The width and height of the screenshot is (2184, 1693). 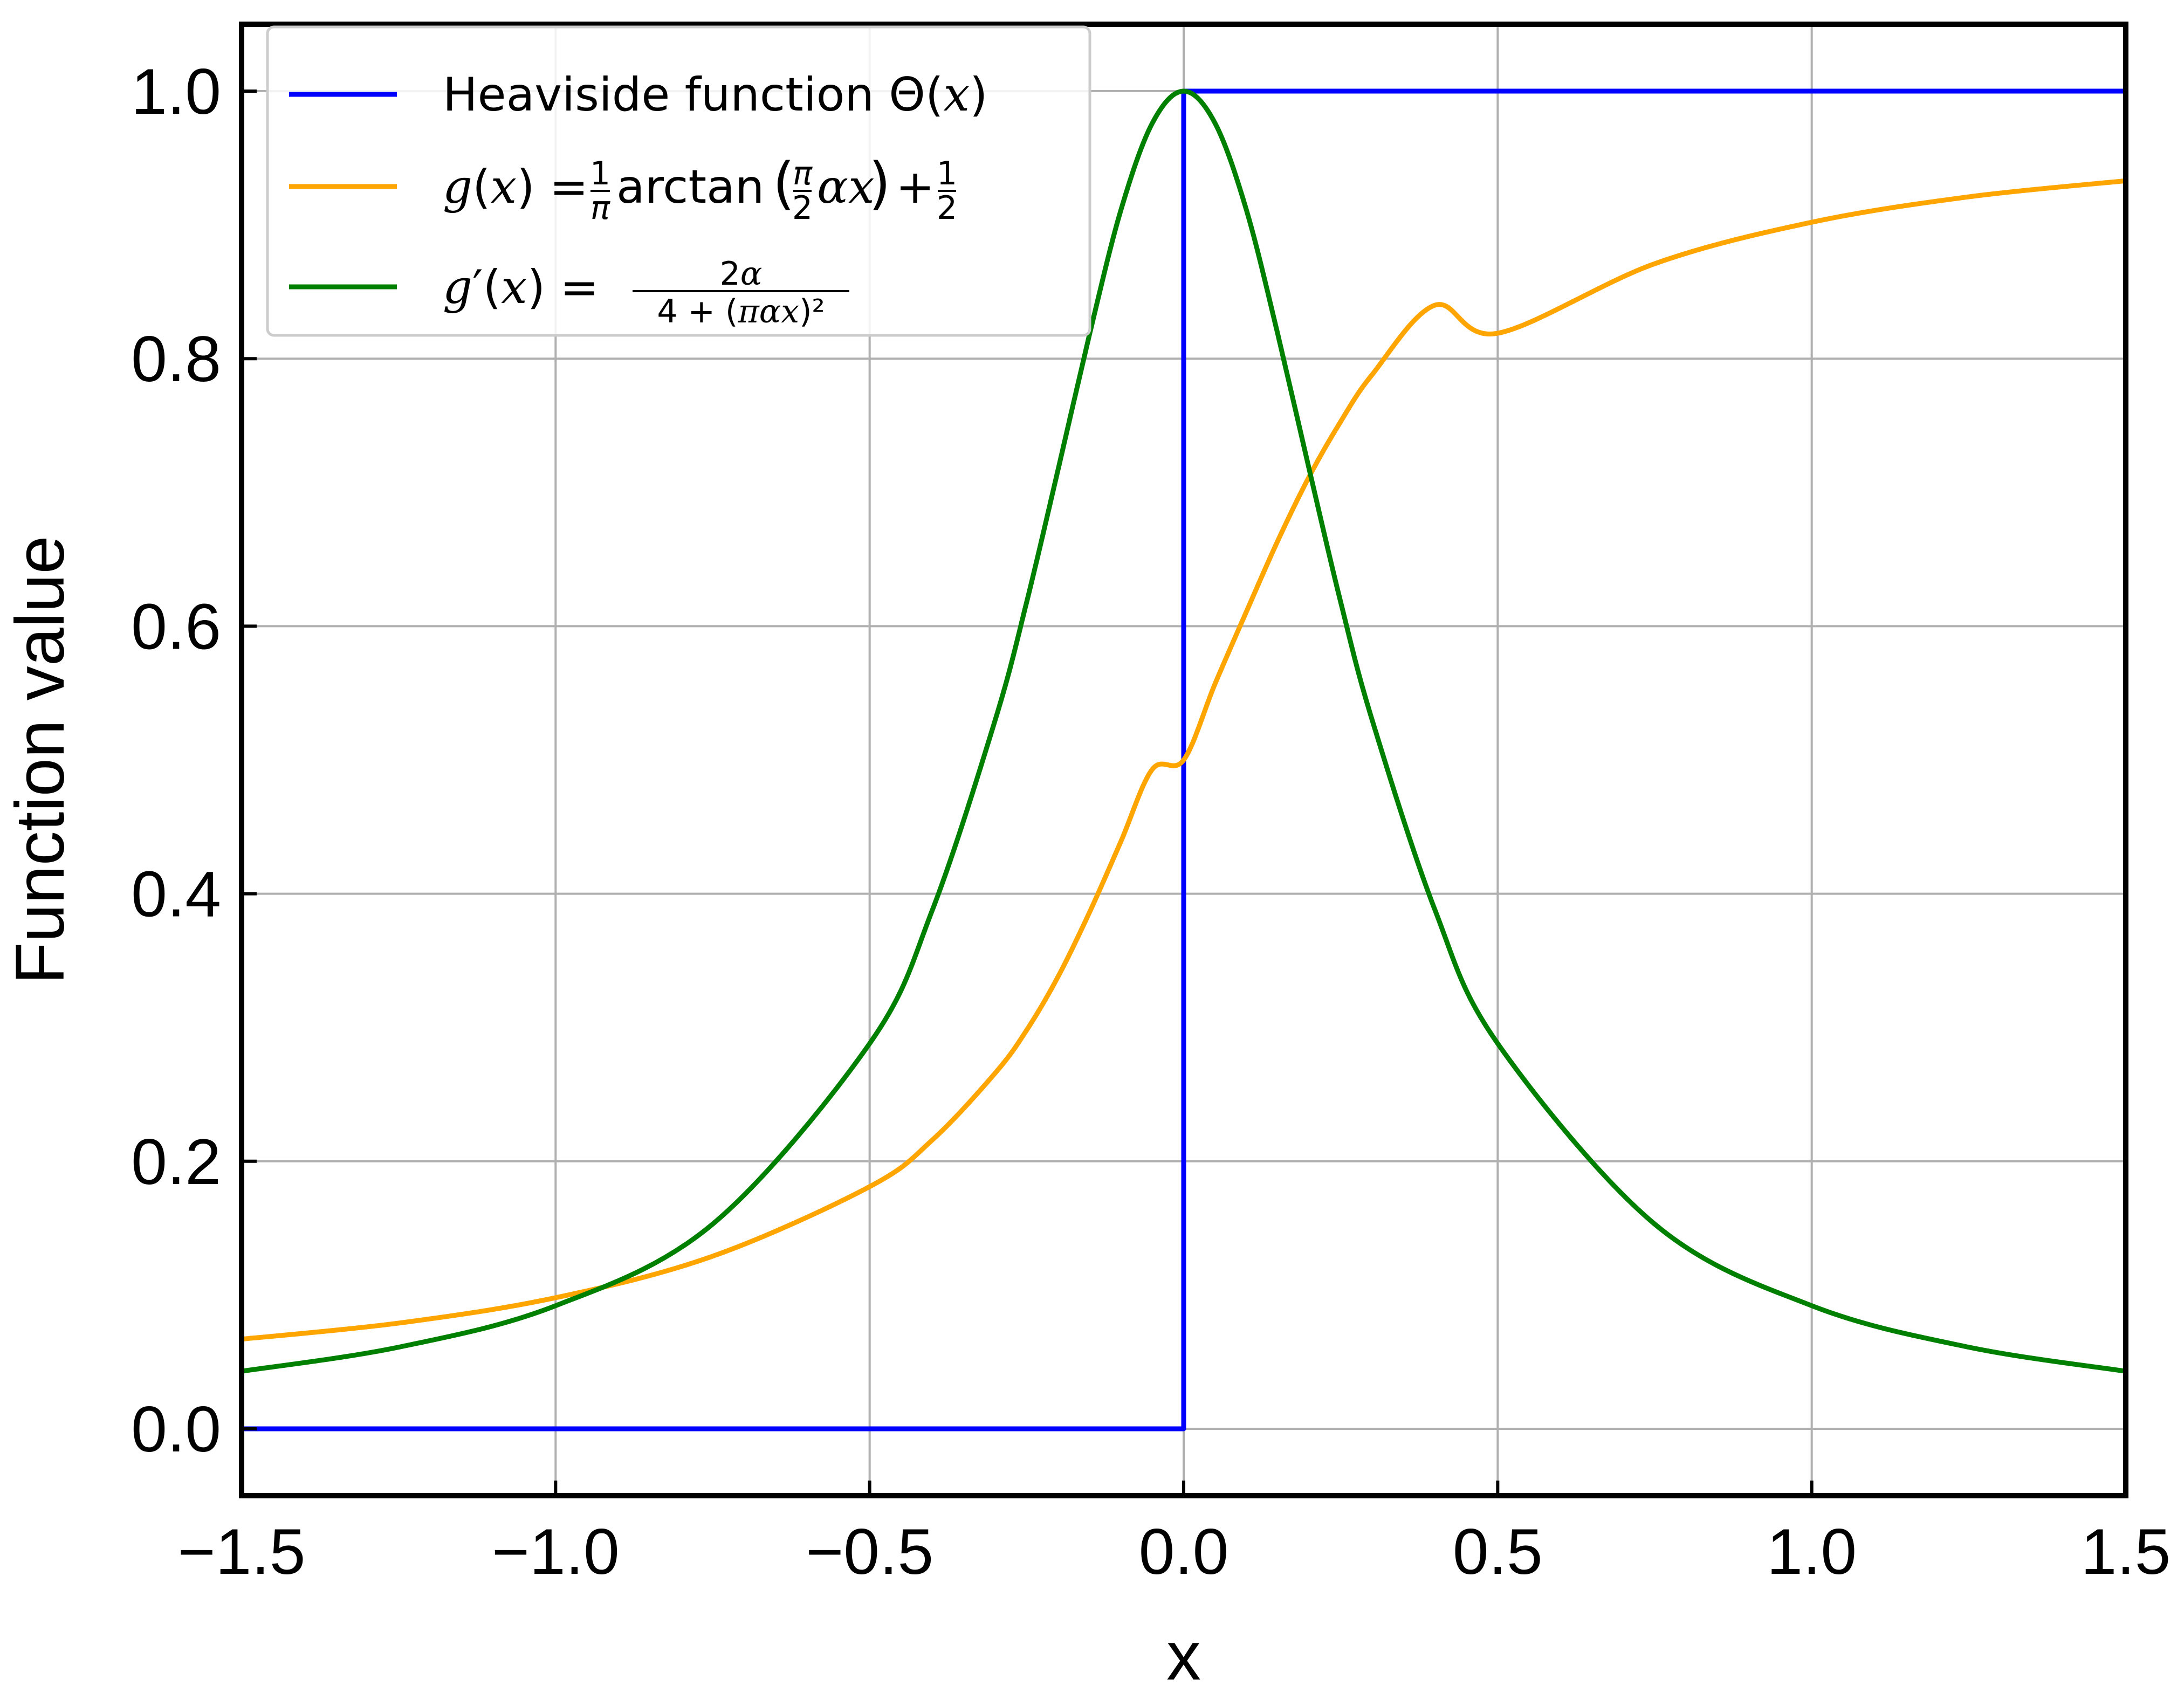 What do you see at coordinates (690, 187) in the screenshot?
I see `svg-text: arctan` at bounding box center [690, 187].